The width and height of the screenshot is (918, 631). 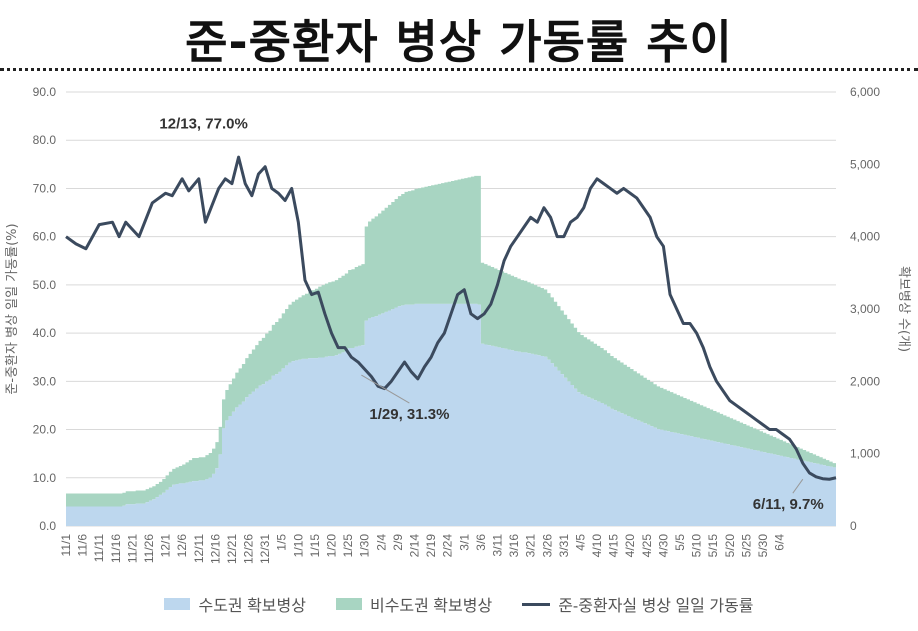 What do you see at coordinates (464, 542) in the screenshot?
I see `x-tick-label: 3/1` at bounding box center [464, 542].